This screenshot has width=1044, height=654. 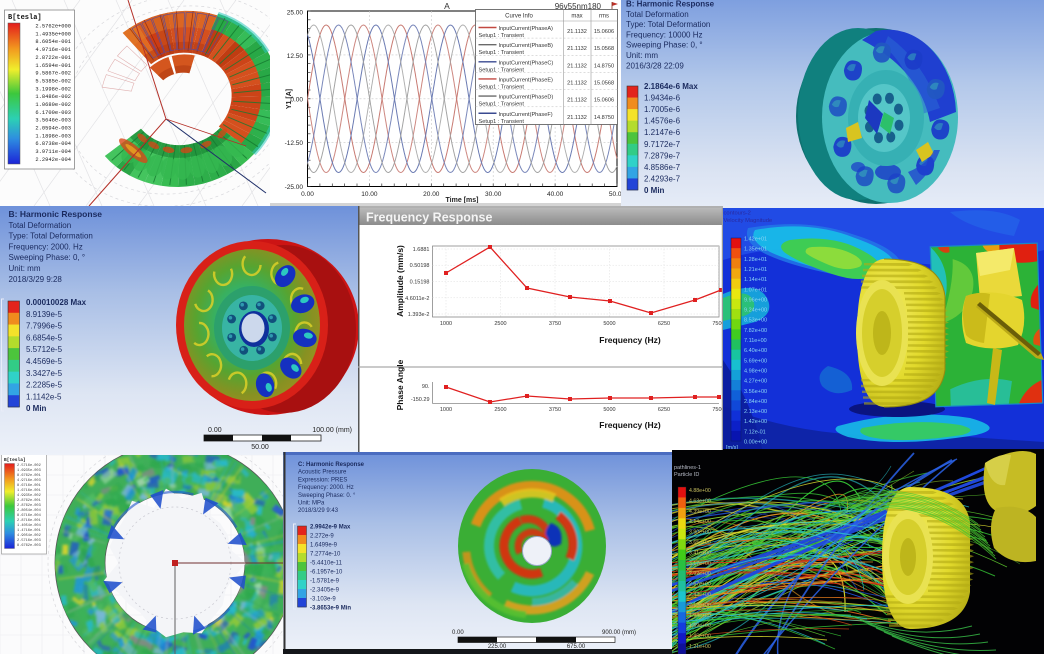 I want to click on svg-text: 1.1142e-5, so click(x=44, y=396).